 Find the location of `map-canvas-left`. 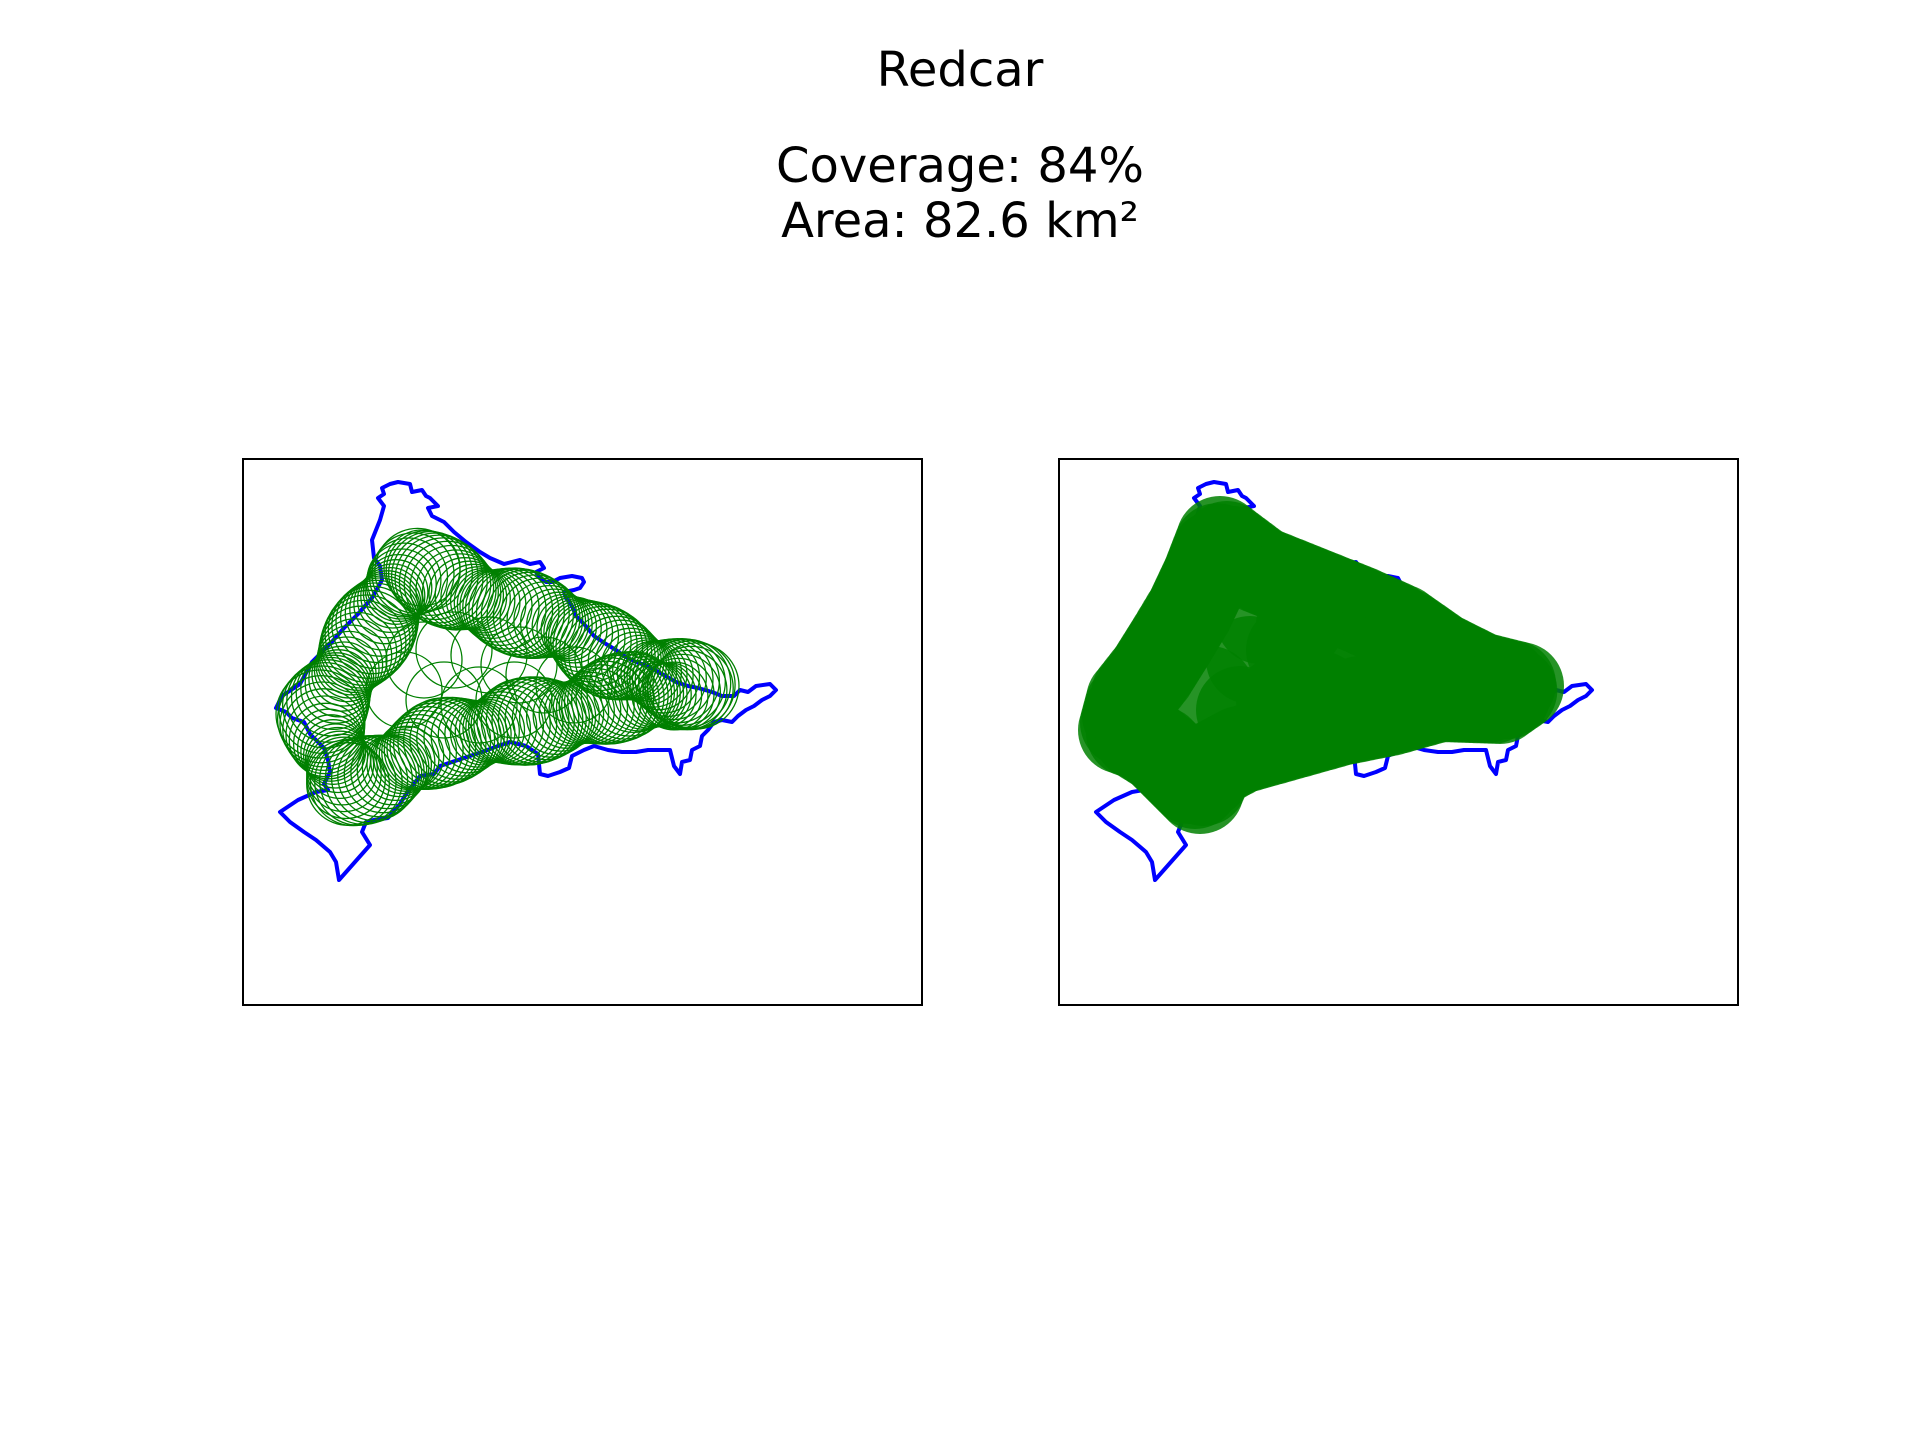

map-canvas-left is located at coordinates (526, 681).